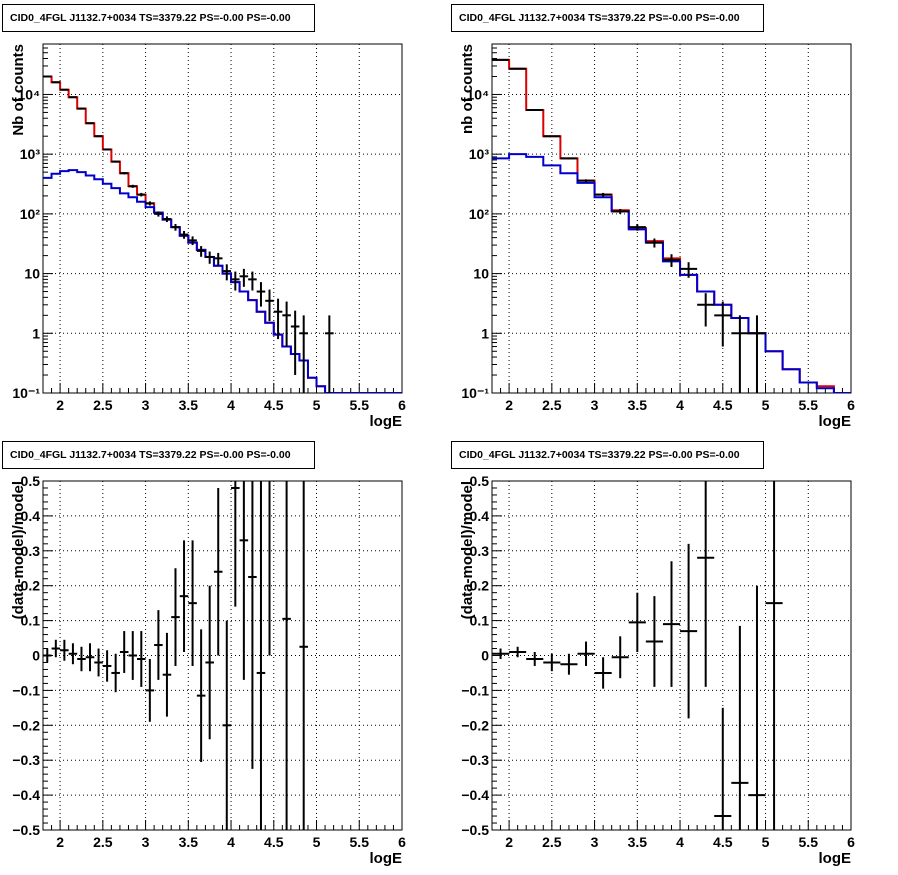 The image size is (898, 875). Describe the element at coordinates (481, 274) in the screenshot. I see `y-tick-label: 10` at that location.